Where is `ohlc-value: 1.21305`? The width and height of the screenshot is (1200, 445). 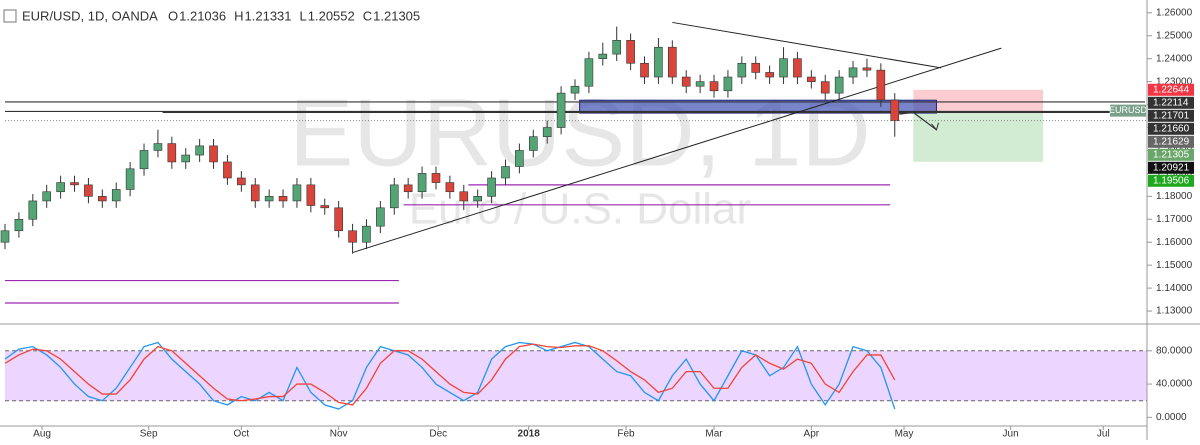 ohlc-value: 1.21305 is located at coordinates (396, 15).